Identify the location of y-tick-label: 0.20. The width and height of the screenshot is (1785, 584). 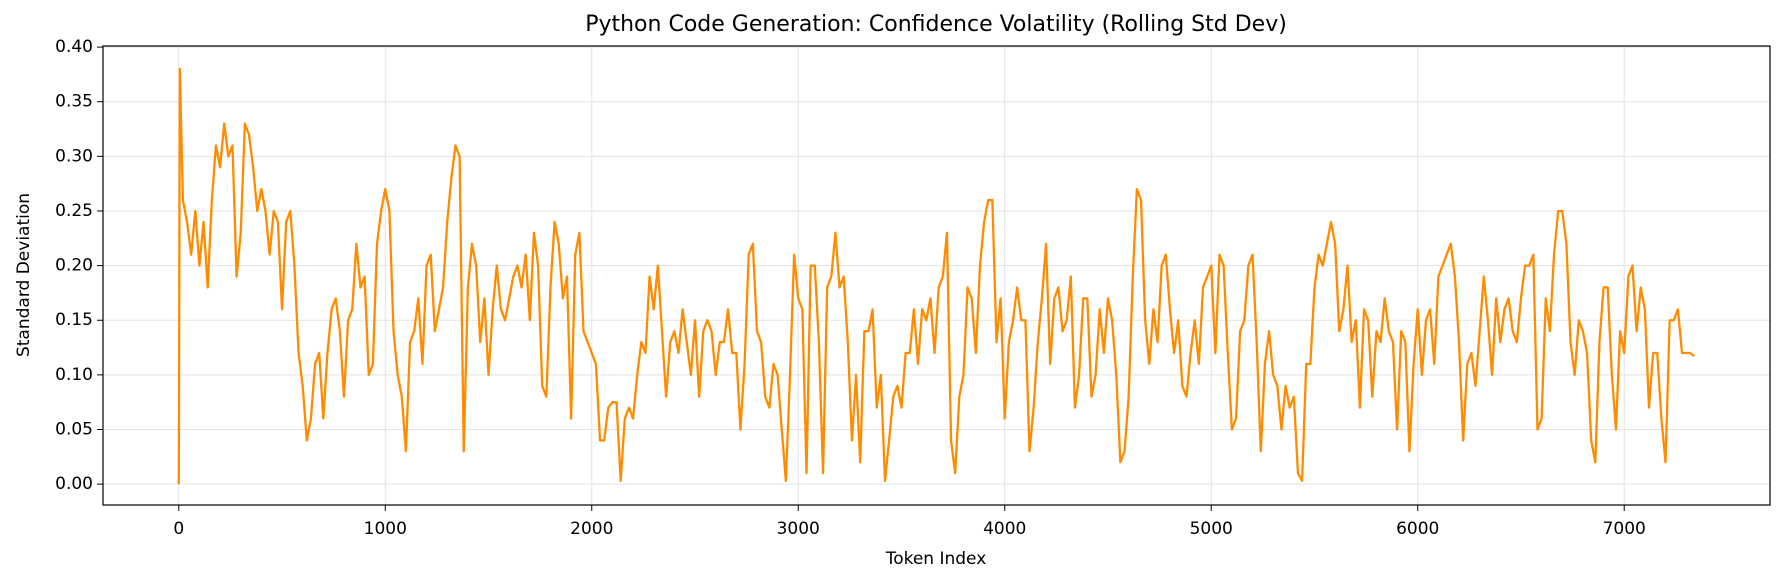
(74, 266).